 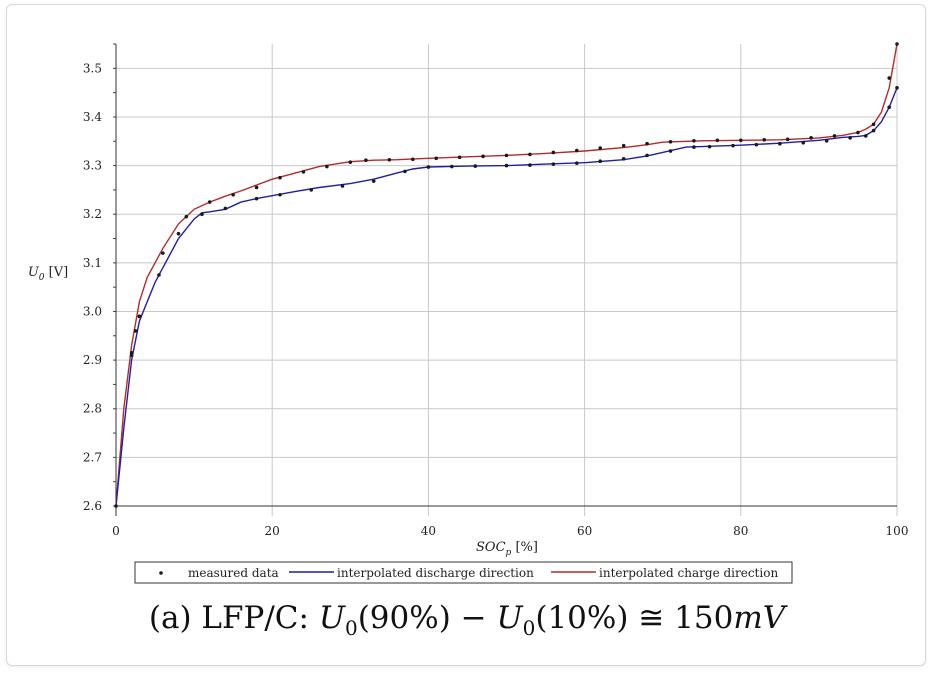 What do you see at coordinates (92, 311) in the screenshot?
I see `y-tick-label: 3.0` at bounding box center [92, 311].